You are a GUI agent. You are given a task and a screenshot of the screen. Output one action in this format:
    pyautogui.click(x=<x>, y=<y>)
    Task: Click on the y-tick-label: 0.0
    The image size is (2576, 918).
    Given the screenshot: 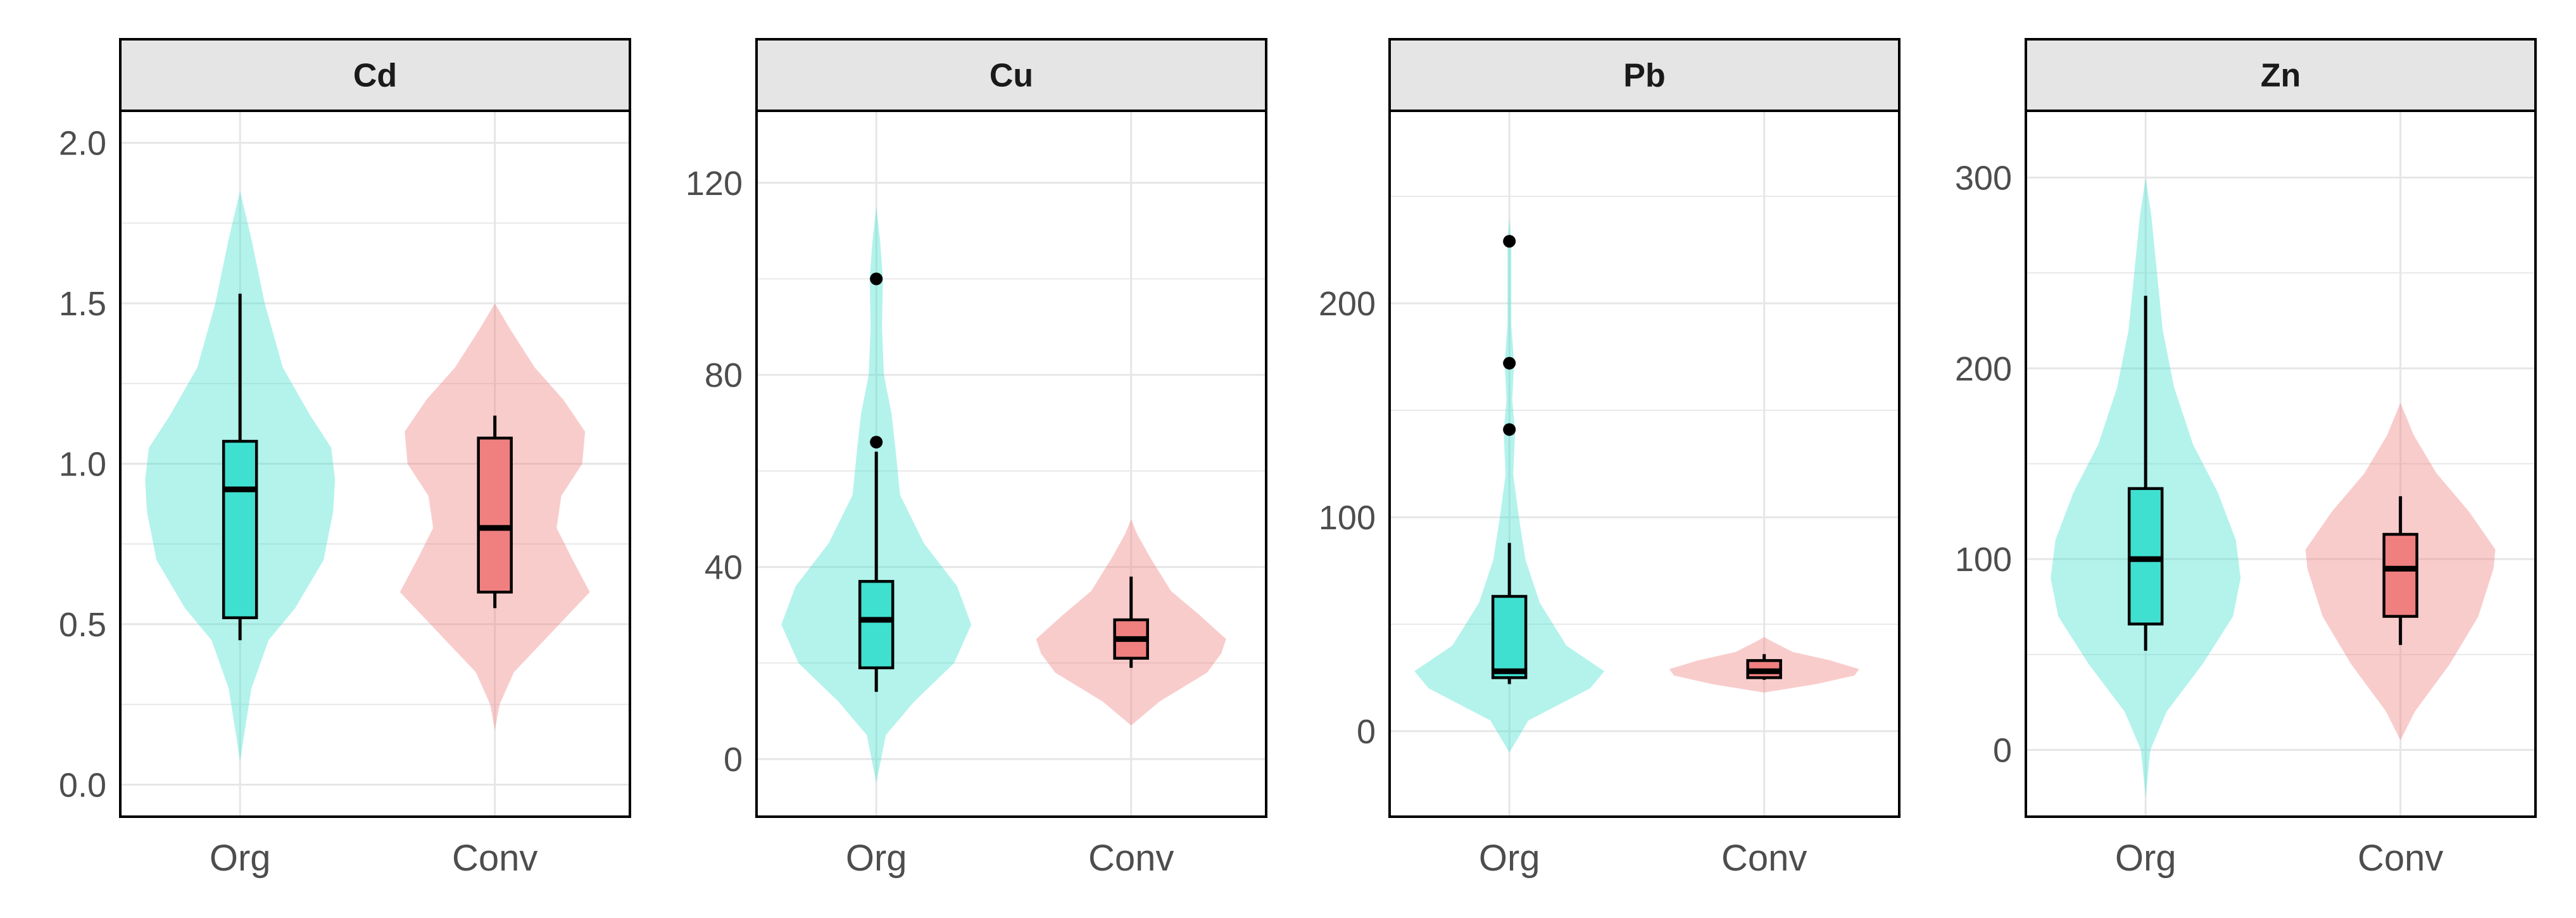 What is the action you would take?
    pyautogui.click(x=82, y=785)
    